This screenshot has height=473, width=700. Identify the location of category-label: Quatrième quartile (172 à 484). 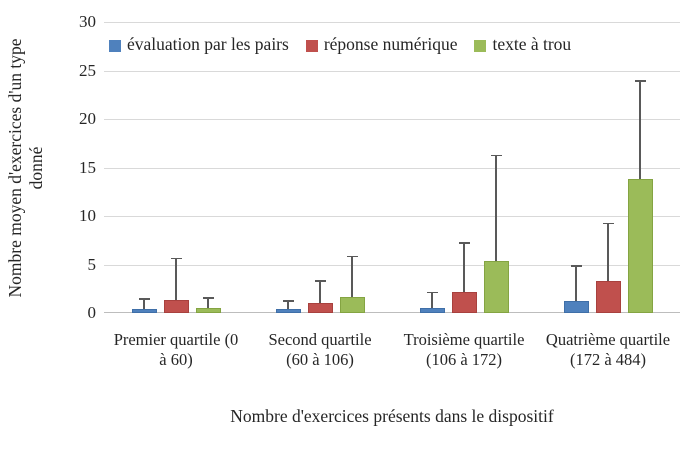
(608, 350).